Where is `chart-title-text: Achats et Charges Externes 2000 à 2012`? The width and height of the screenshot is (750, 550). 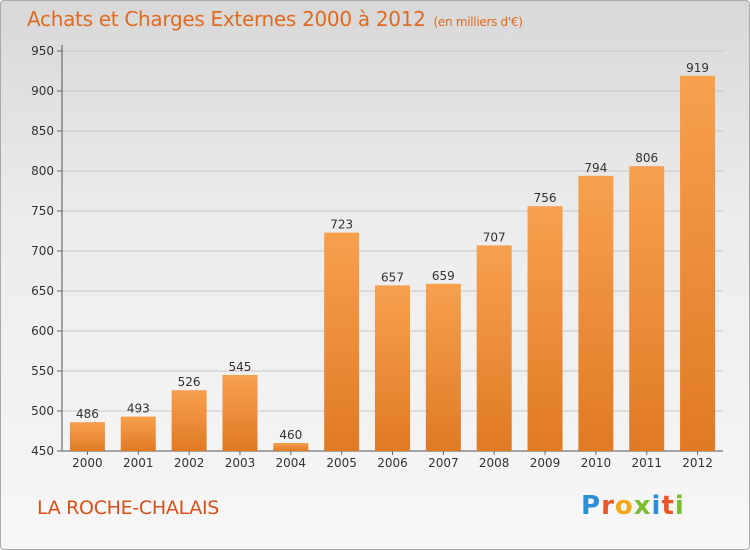 chart-title-text: Achats et Charges Externes 2000 à 2012 is located at coordinates (226, 19).